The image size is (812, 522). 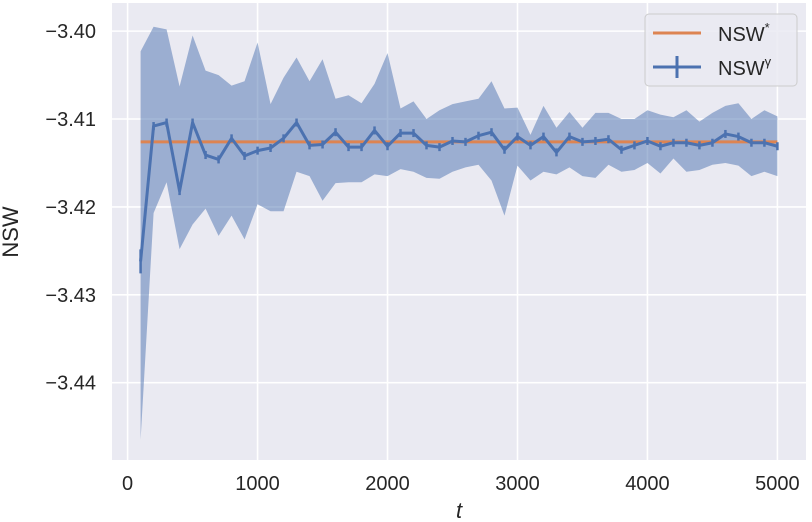 I want to click on x-tick-label: 2000, so click(x=387, y=484).